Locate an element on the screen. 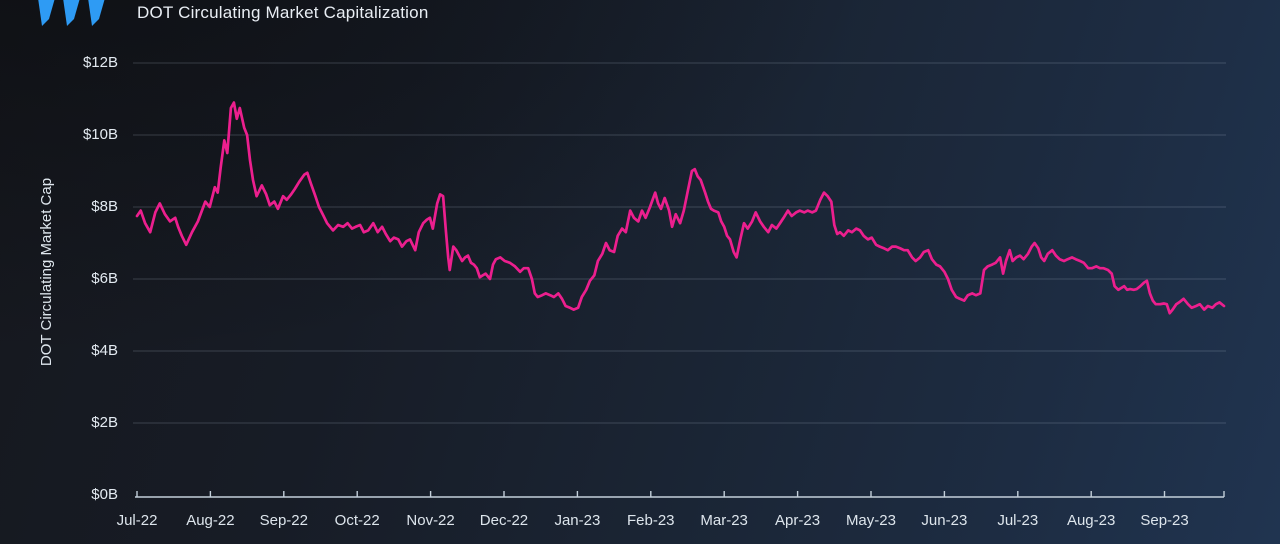 Image resolution: width=1280 pixels, height=544 pixels. y-tick-label: $10B is located at coordinates (100, 134).